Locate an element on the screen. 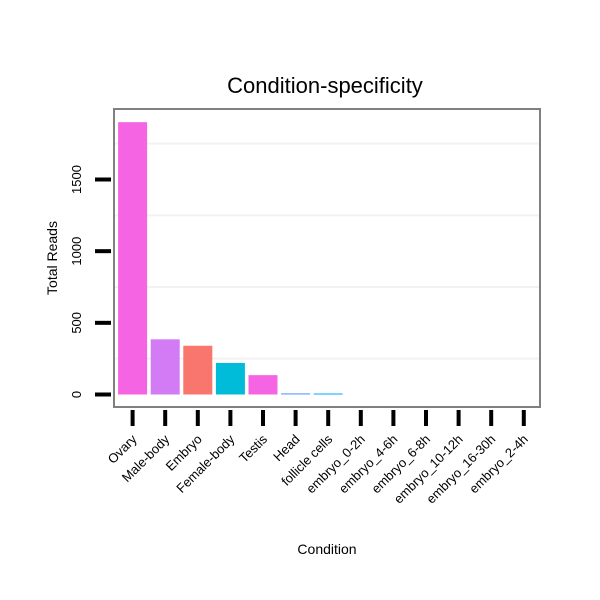 This screenshot has width=600, height=600. bar-head is located at coordinates (296, 394).